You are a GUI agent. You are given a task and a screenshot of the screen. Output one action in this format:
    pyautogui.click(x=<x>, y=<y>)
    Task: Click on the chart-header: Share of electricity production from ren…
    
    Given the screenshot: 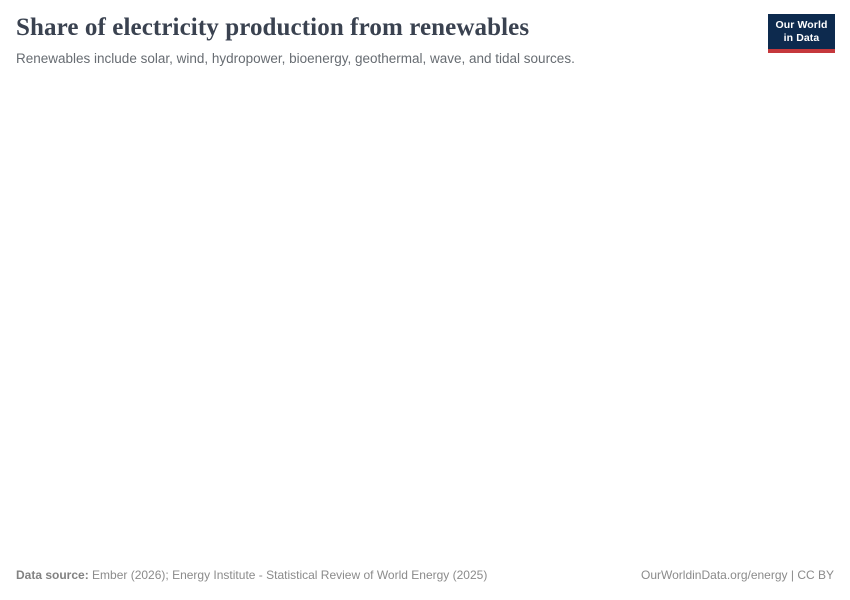 What is the action you would take?
    pyautogui.click(x=425, y=34)
    